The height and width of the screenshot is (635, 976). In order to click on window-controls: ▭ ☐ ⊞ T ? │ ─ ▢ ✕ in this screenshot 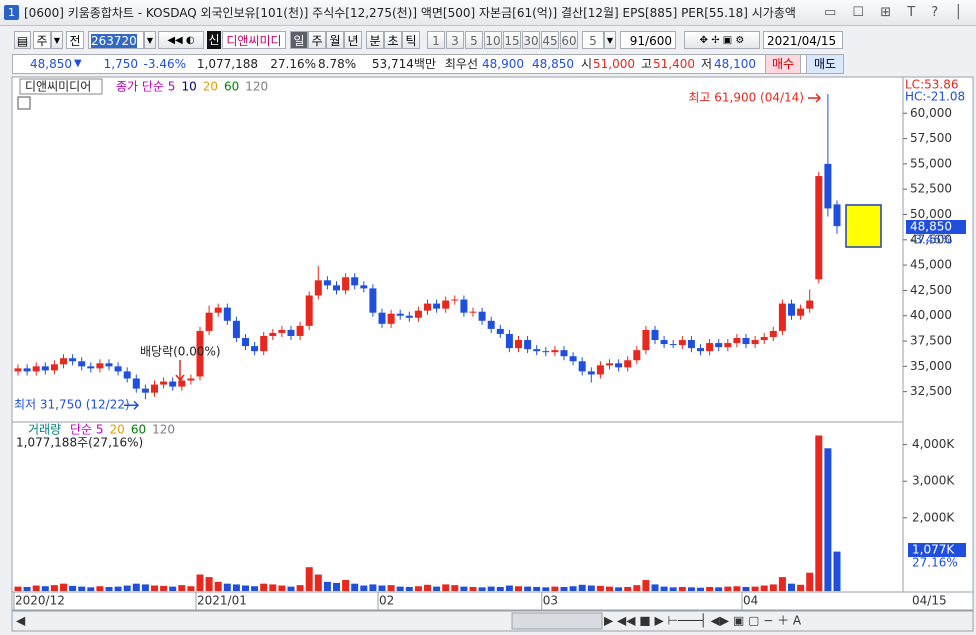, I will do `click(900, 12)`.